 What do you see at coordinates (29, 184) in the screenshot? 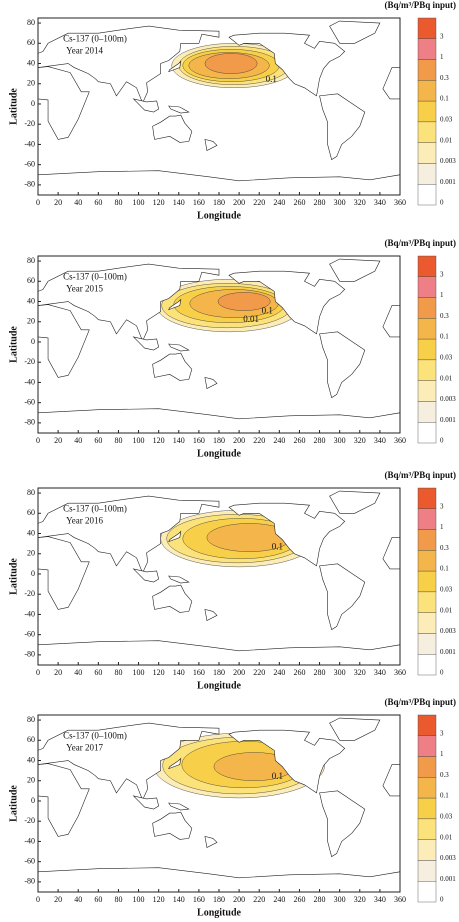
I see `y-tick-label: -80` at bounding box center [29, 184].